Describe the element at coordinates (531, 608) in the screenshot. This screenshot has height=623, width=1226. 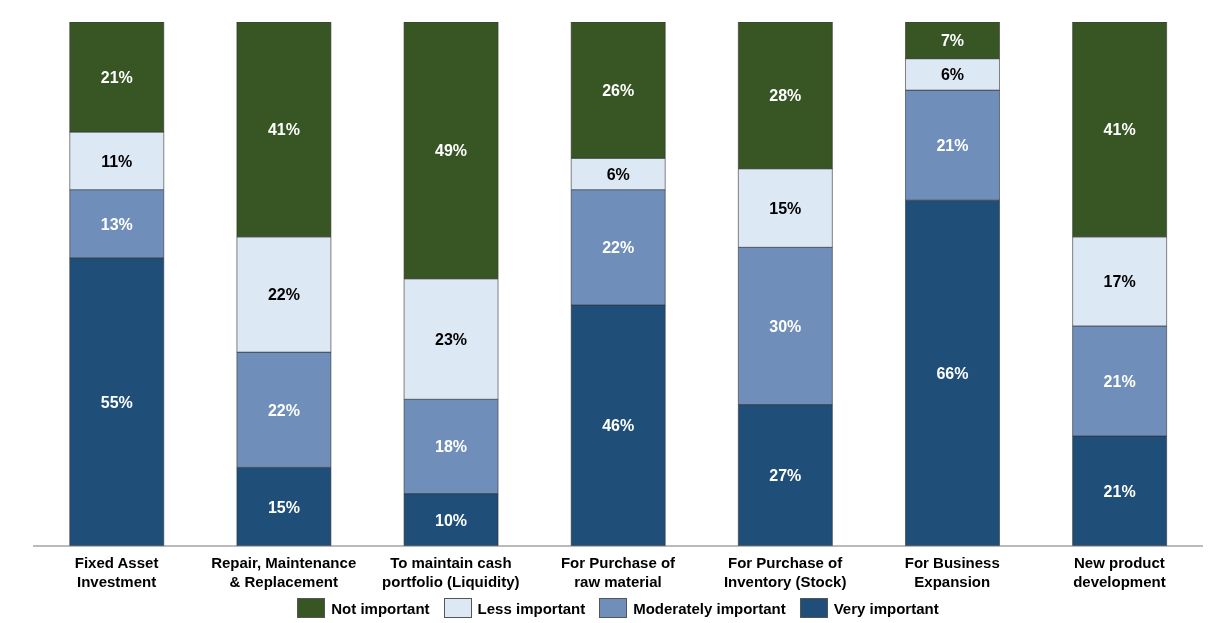
I see `legend-label: Less important` at that location.